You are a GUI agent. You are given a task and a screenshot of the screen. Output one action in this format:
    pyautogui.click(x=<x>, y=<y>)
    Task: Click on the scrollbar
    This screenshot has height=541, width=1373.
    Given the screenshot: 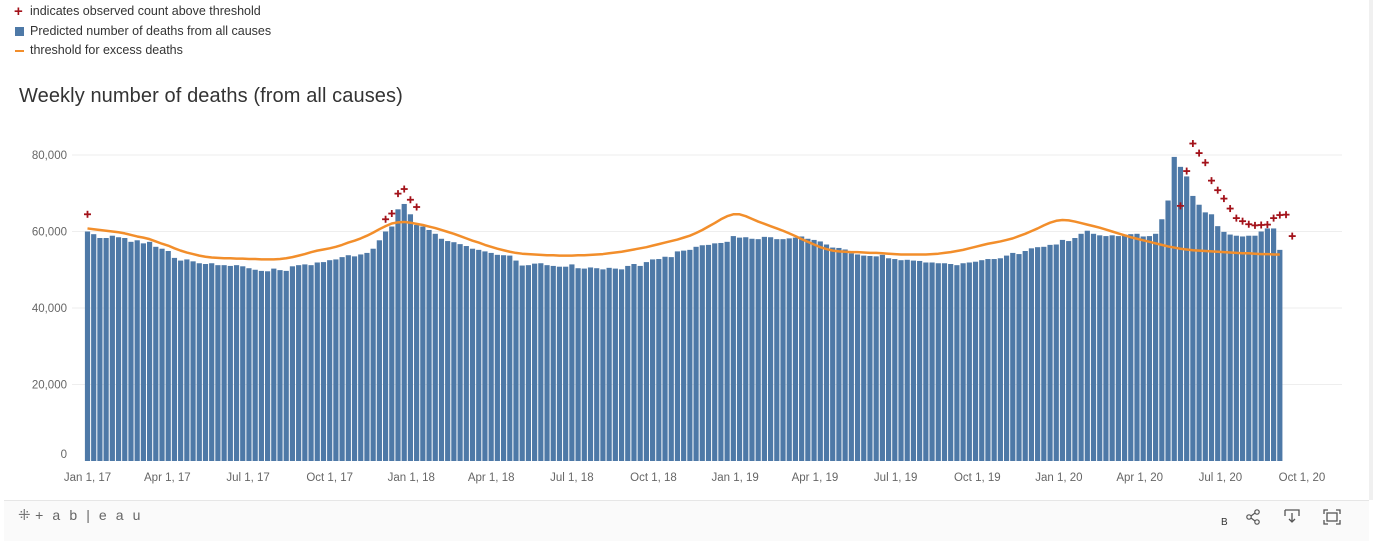 What is the action you would take?
    pyautogui.click(x=1371, y=250)
    